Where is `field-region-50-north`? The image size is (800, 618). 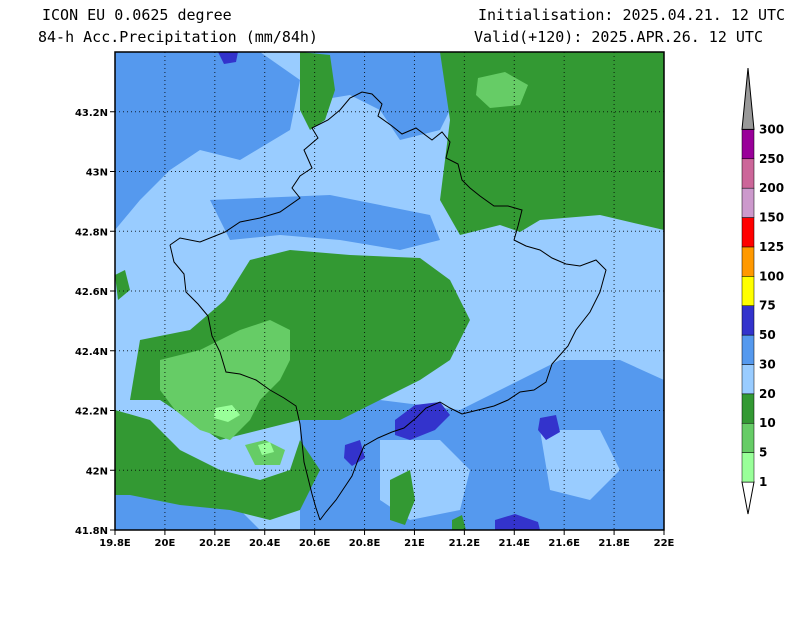
field-region-50-north is located at coordinates (228, 58).